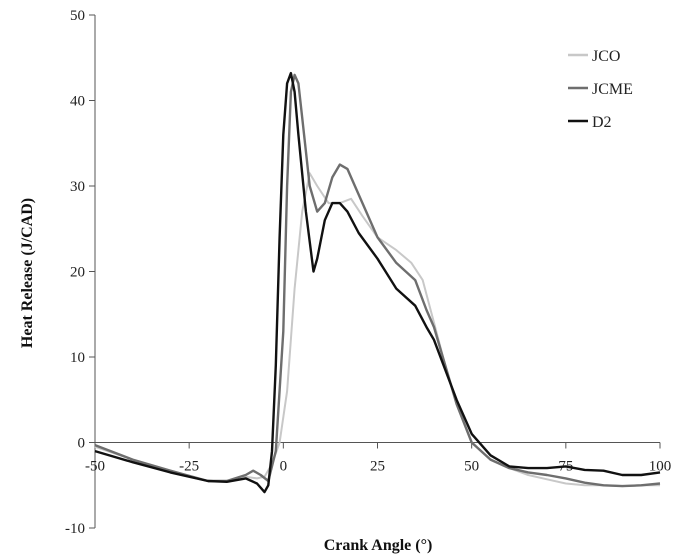  I want to click on legend: JCO JCME D2, so click(600, 89).